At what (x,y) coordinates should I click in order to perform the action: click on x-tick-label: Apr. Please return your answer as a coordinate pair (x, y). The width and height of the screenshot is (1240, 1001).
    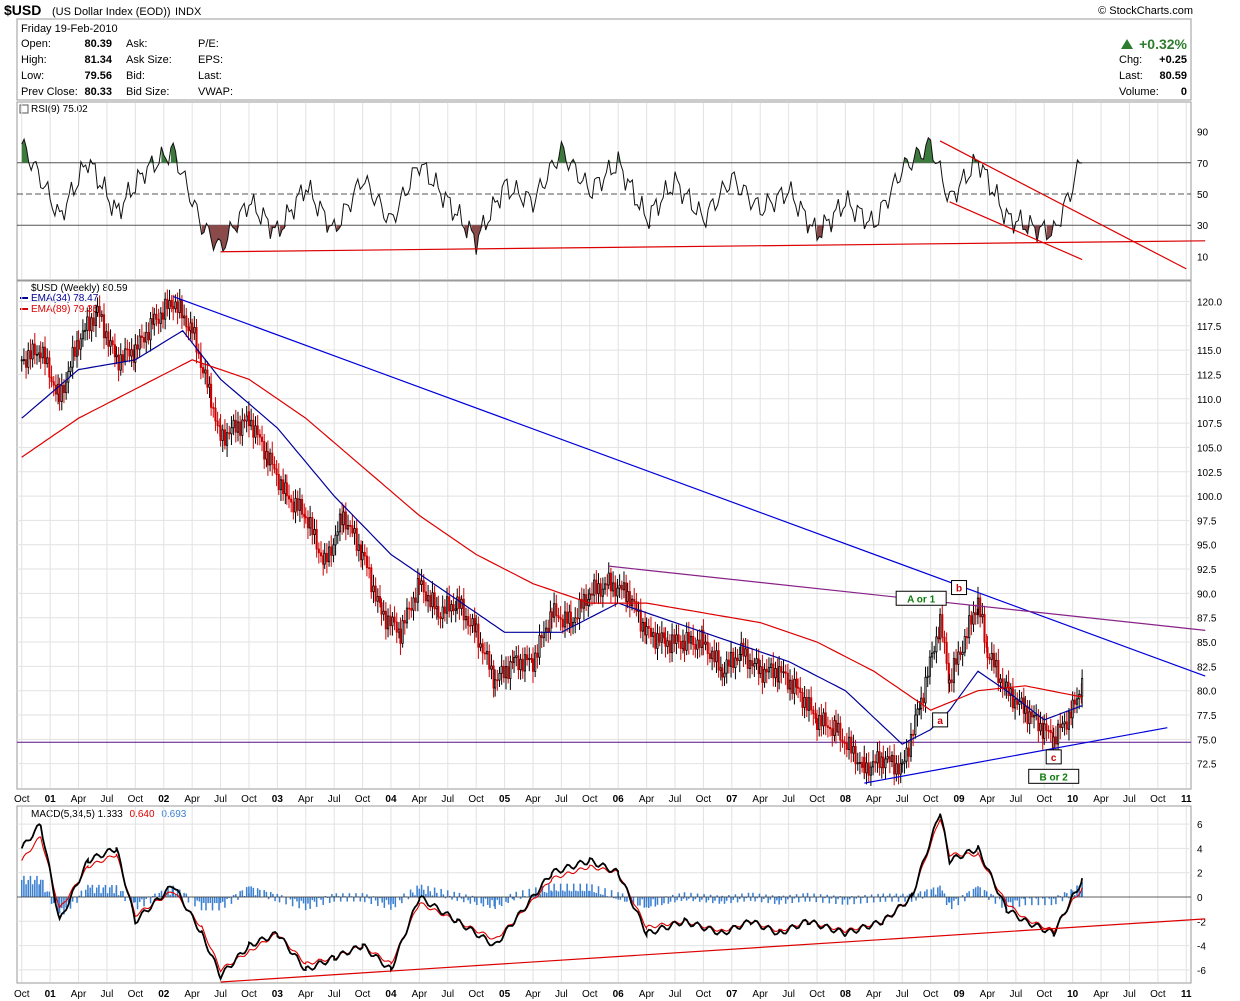
    Looking at the image, I should click on (533, 799).